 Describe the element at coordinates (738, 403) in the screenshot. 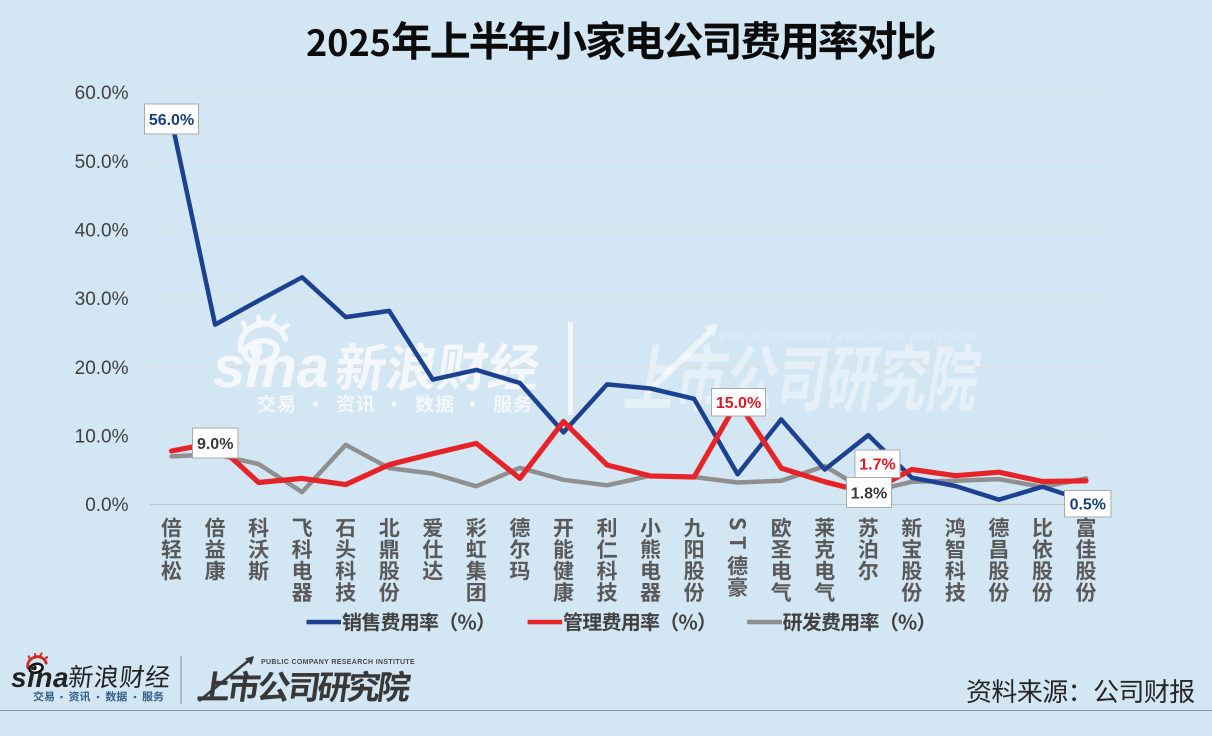

I see `svg-text: 15.0%` at that location.